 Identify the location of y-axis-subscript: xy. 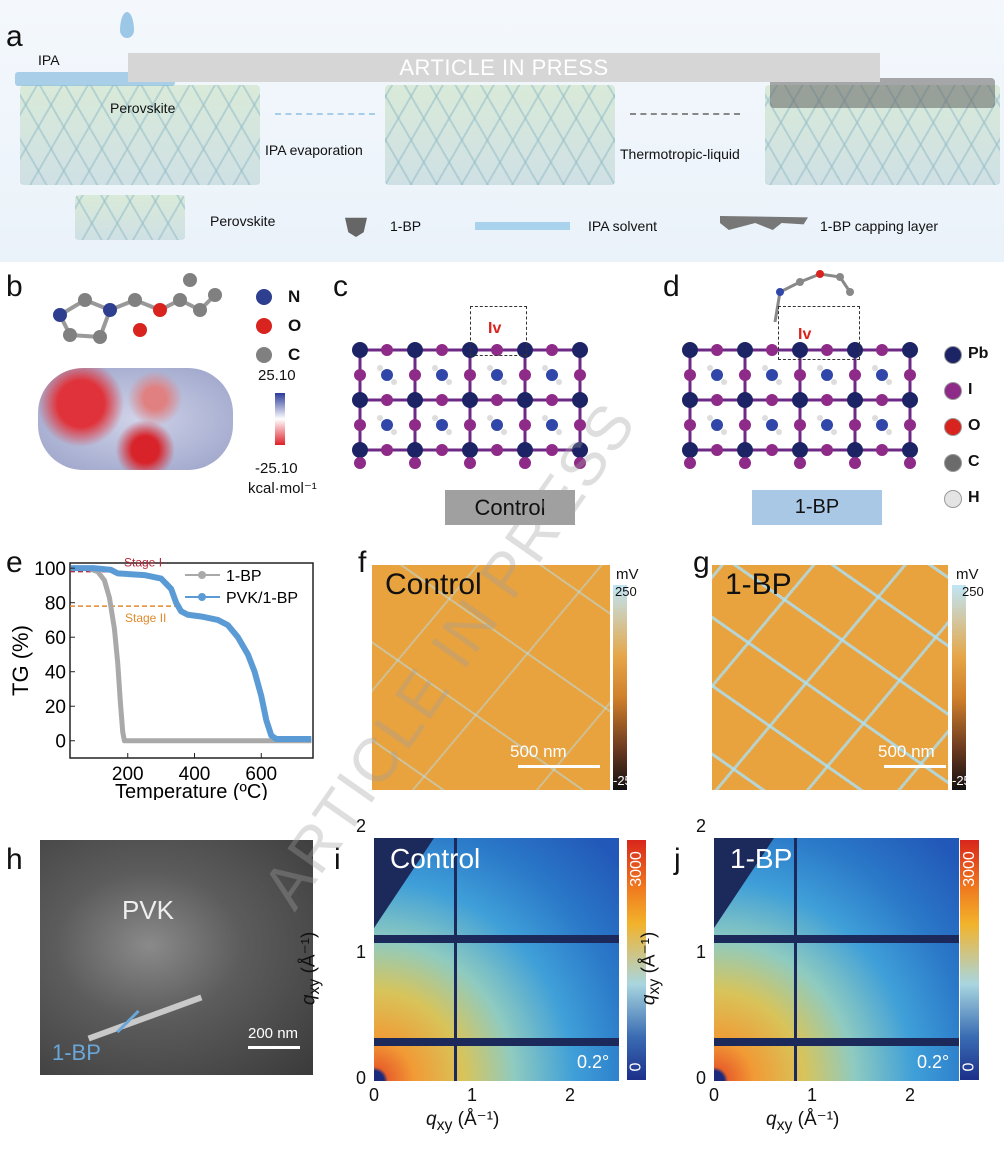
(315, 986).